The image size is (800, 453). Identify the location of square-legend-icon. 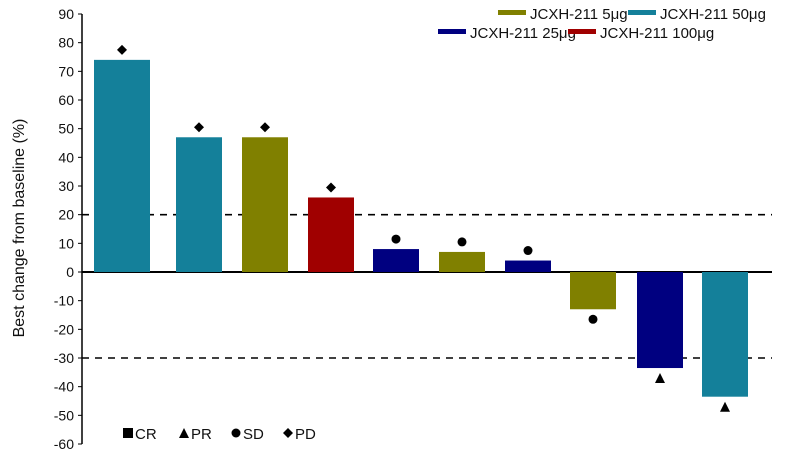
(128, 433).